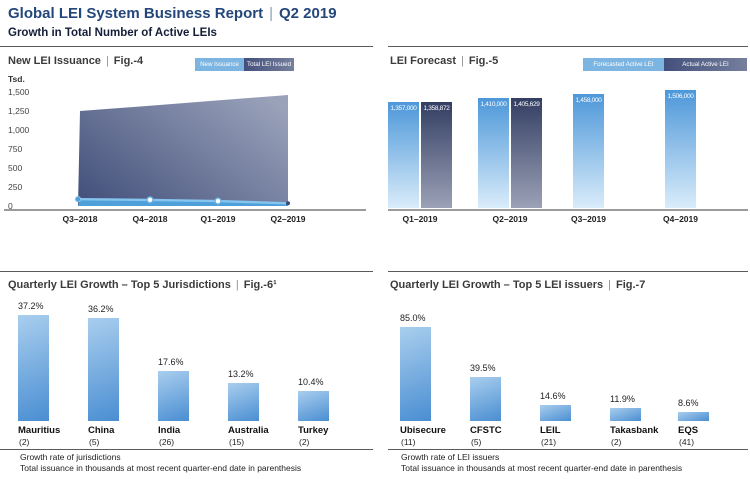 Image resolution: width=750 pixels, height=479 pixels. What do you see at coordinates (450, 457) in the screenshot?
I see `footnote-line: Growth rate of LEI issuers` at bounding box center [450, 457].